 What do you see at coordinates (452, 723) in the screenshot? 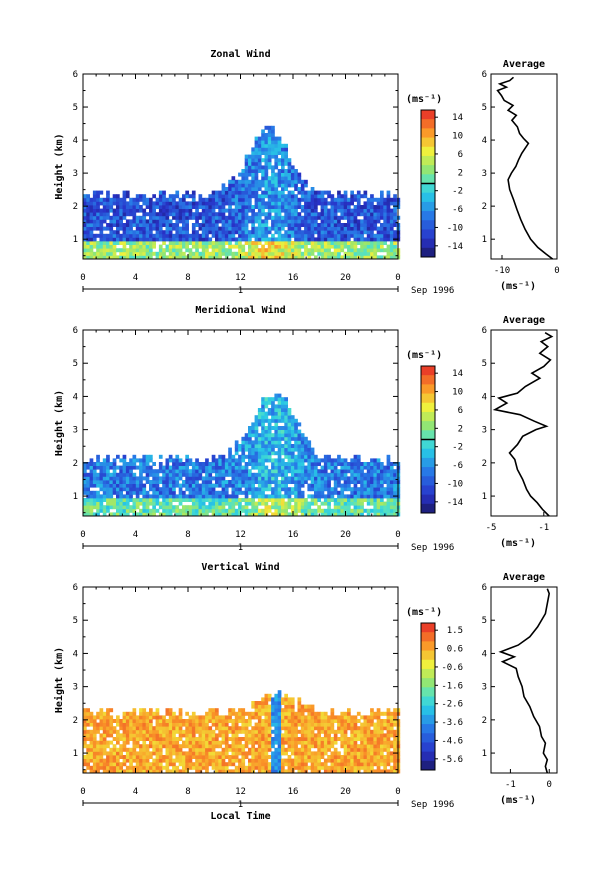
I see `colorbar-tick-label: -3.6` at bounding box center [452, 723].